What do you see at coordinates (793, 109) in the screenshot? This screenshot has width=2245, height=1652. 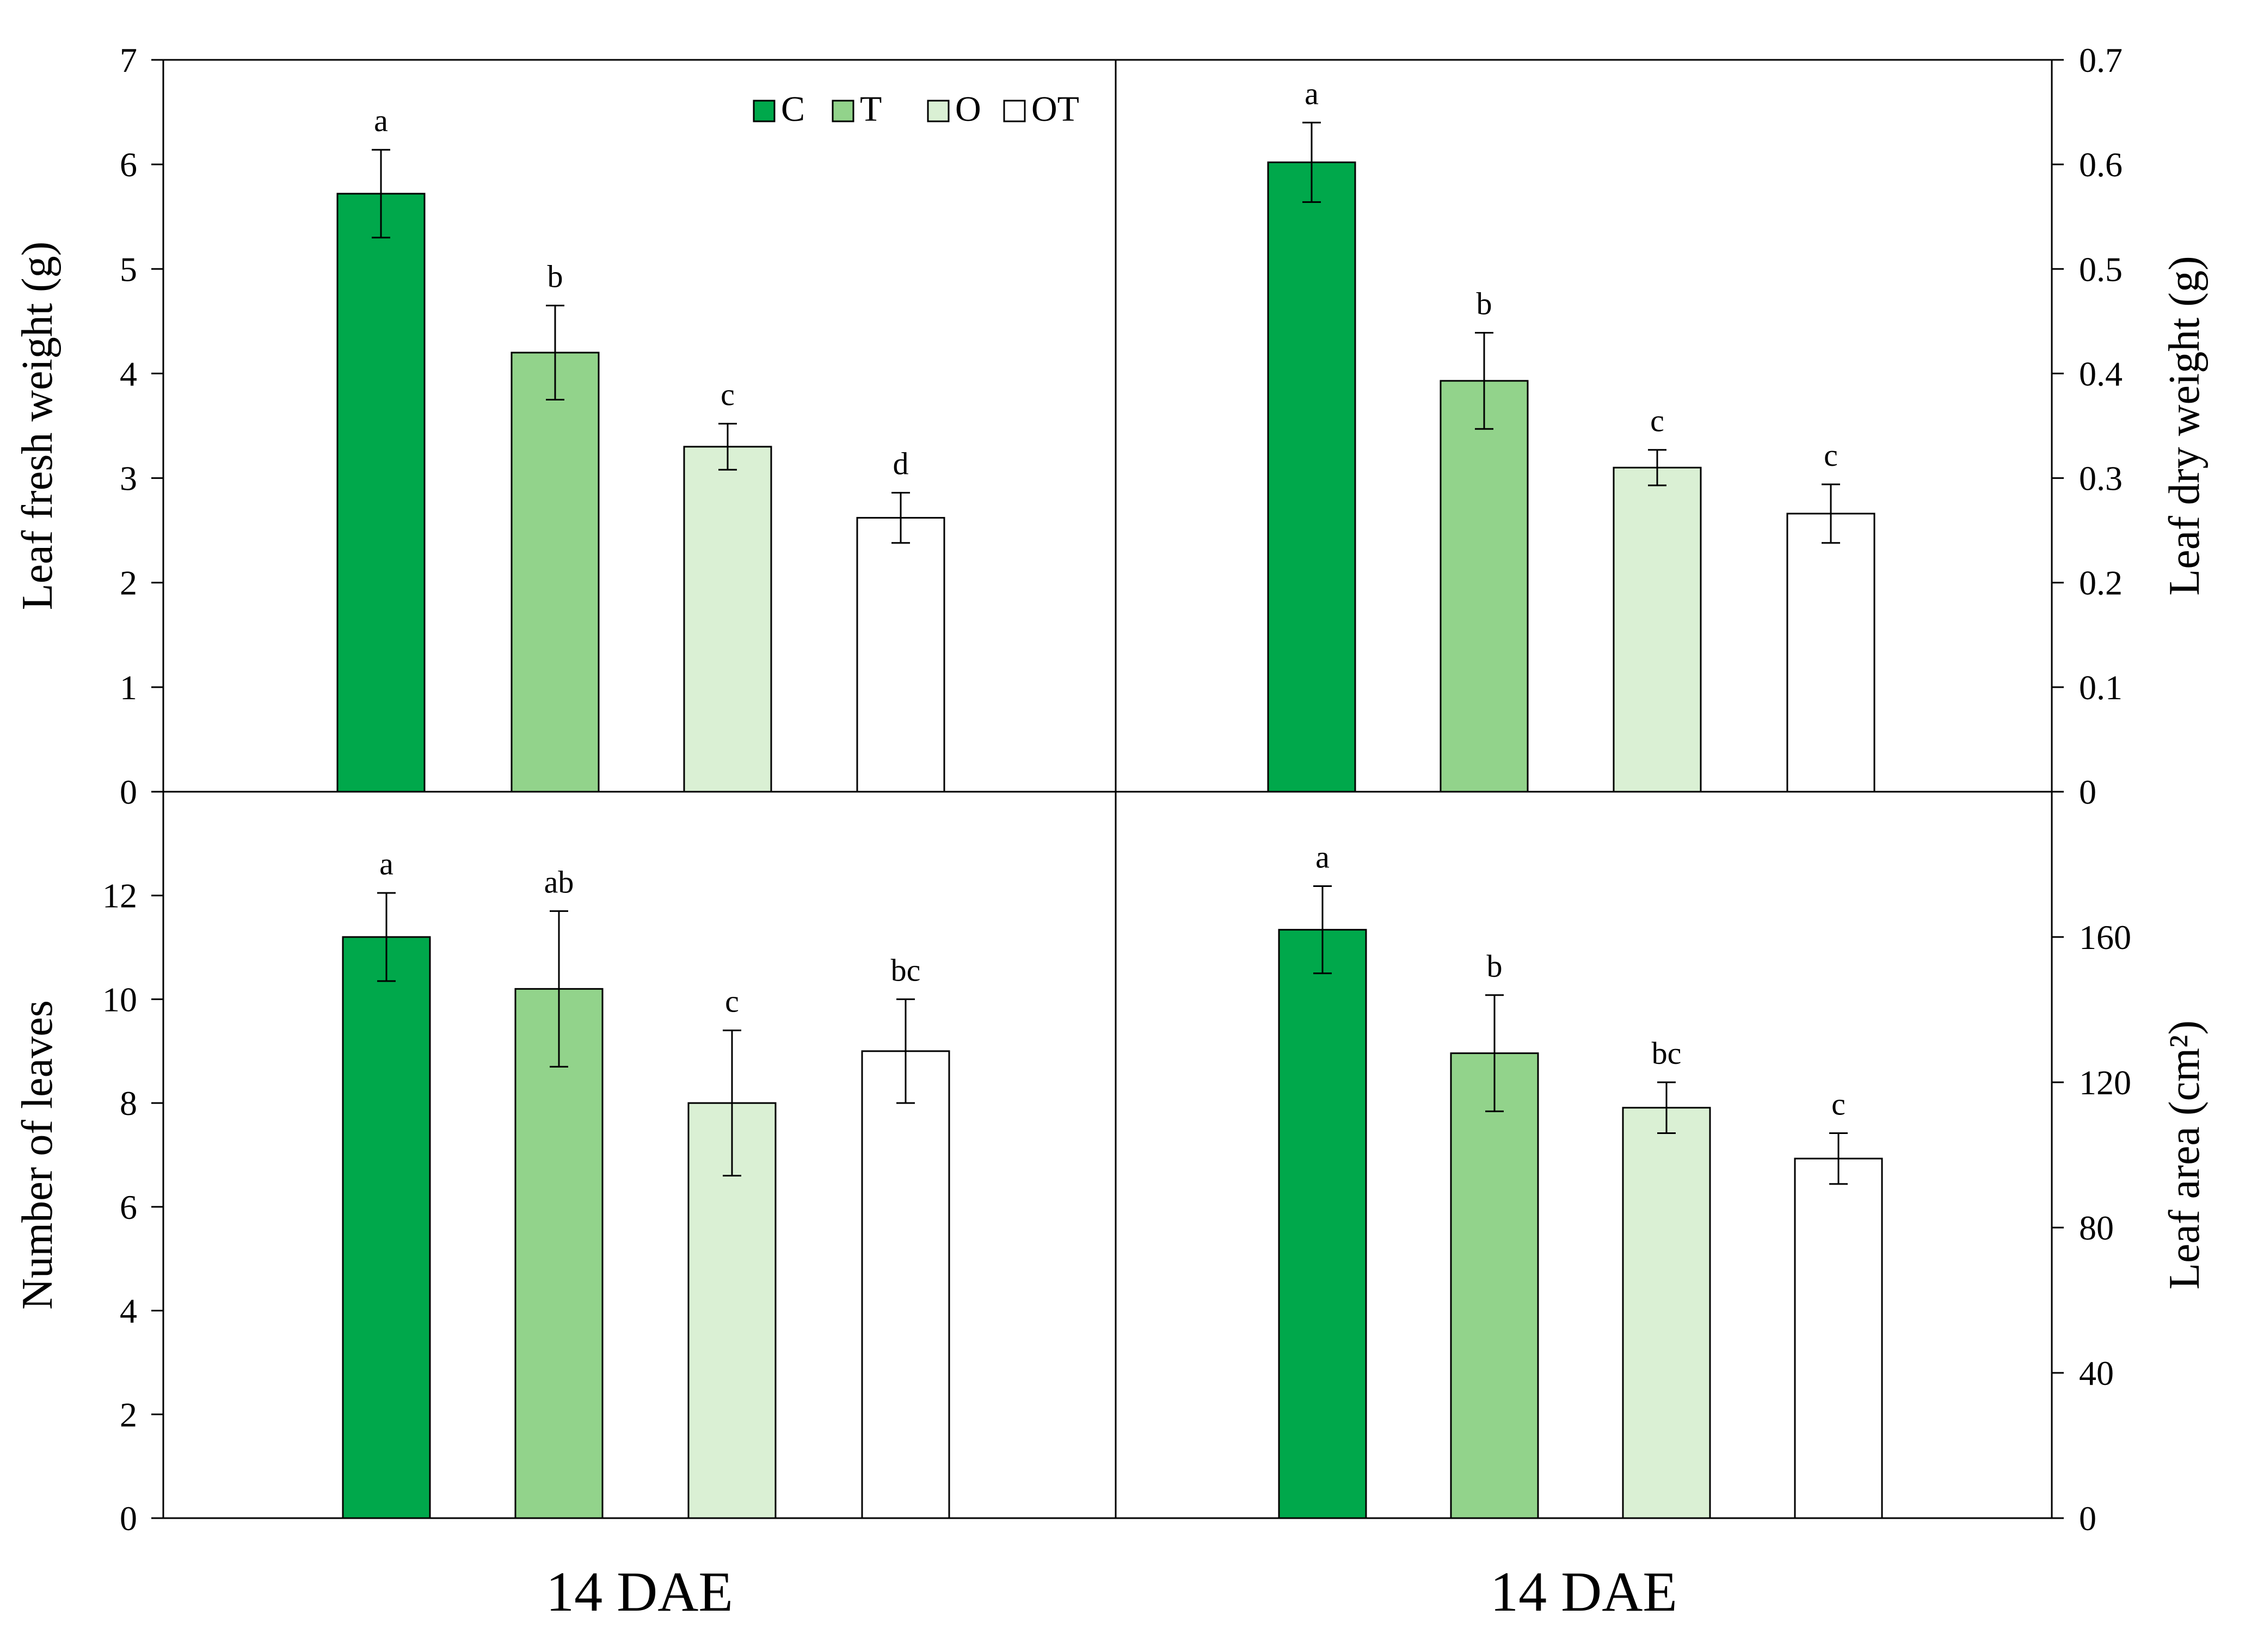 I see `legend-label-c: C` at bounding box center [793, 109].